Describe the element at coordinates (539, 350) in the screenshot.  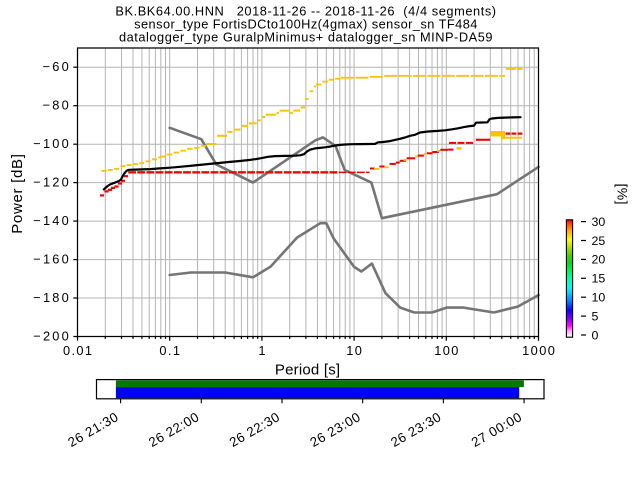
I see `svg-text: 1000` at that location.